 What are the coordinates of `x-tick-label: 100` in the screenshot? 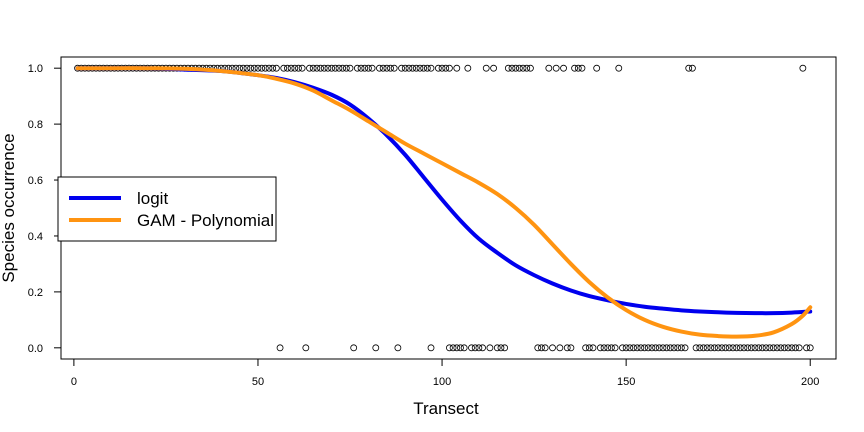 It's located at (442, 382).